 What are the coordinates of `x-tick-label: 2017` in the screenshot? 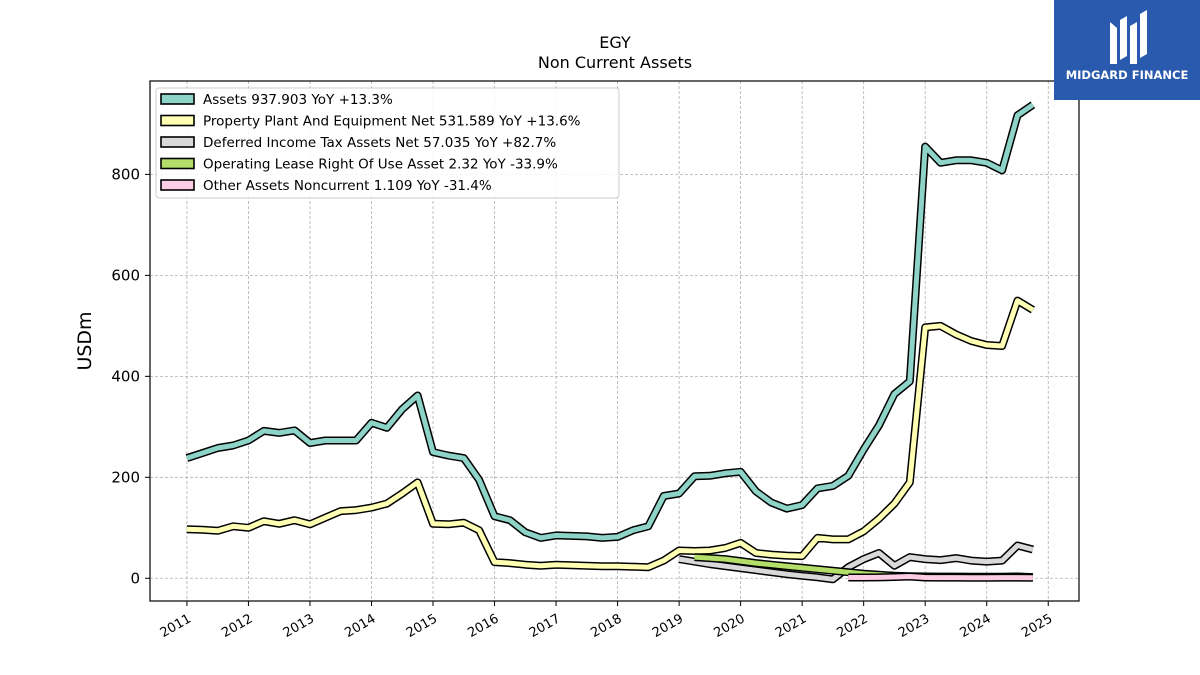 It's located at (545, 626).